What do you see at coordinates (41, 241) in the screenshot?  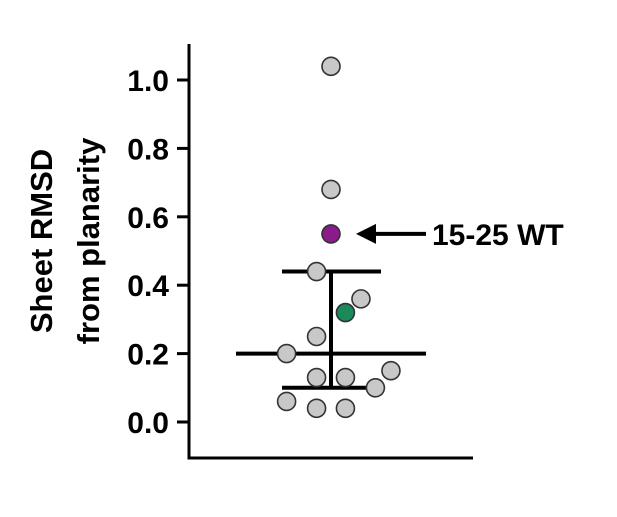 I see `y-axis-title-line1: Sheet RMSD` at bounding box center [41, 241].